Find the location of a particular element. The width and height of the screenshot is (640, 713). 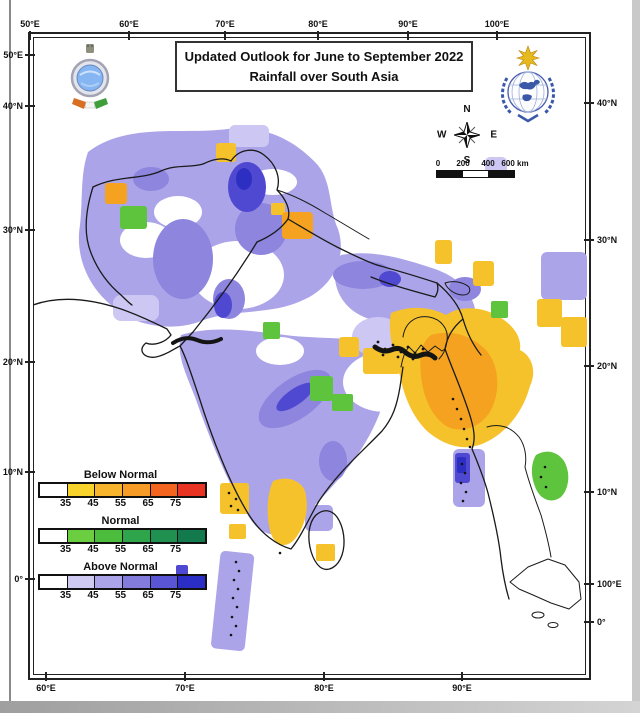

imd-emblem-icon is located at coordinates (90, 76).